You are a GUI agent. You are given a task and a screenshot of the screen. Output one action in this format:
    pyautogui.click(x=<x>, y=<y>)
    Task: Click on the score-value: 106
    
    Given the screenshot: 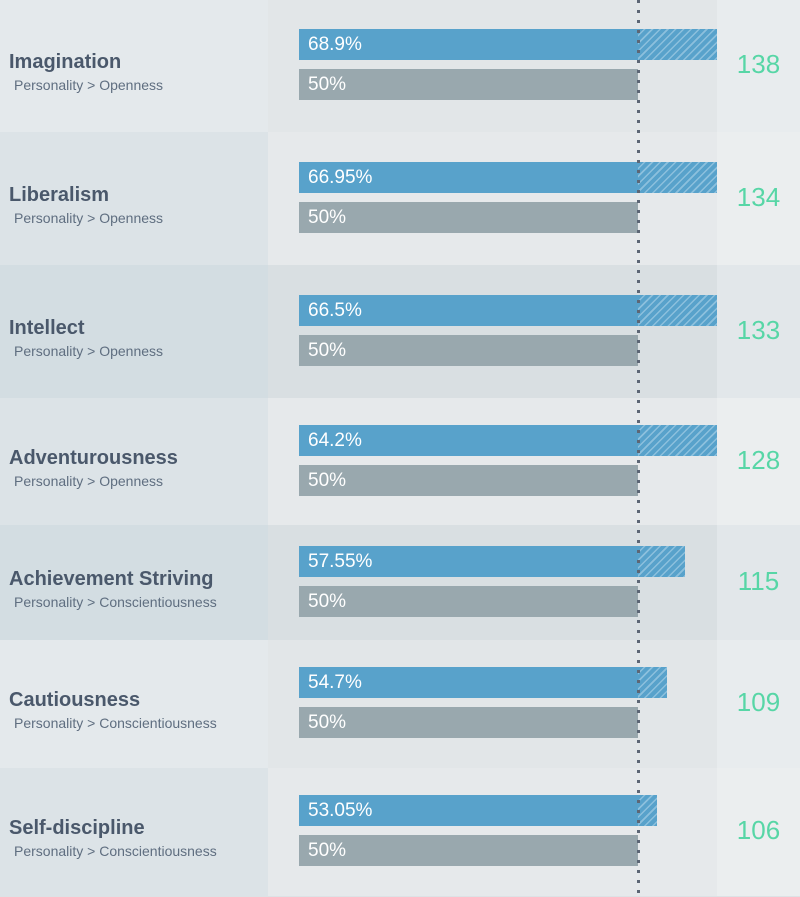 What is the action you would take?
    pyautogui.click(x=758, y=830)
    